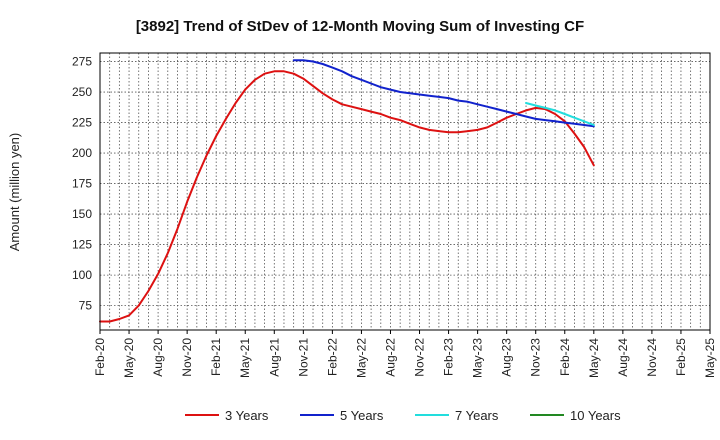 The image size is (720, 440). I want to click on y-tick-label: 200, so click(82, 153).